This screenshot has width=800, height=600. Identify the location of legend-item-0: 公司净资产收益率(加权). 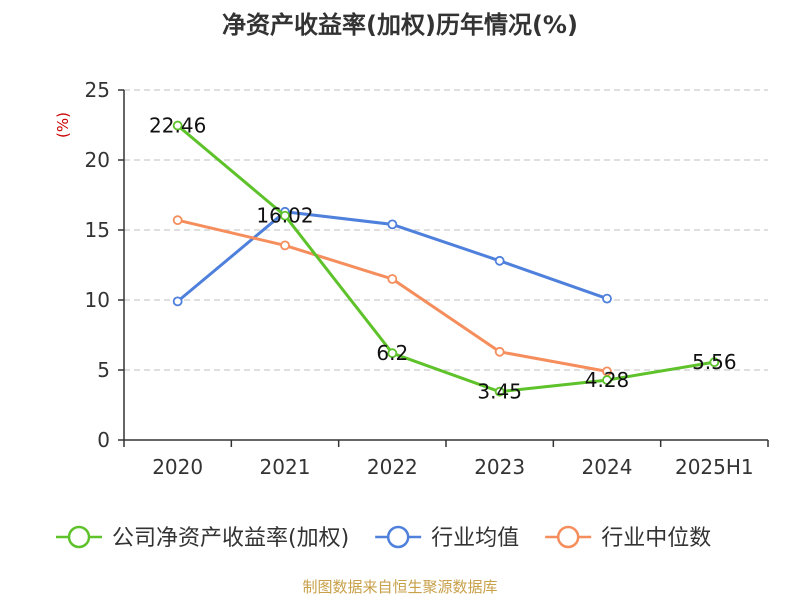
(202, 538).